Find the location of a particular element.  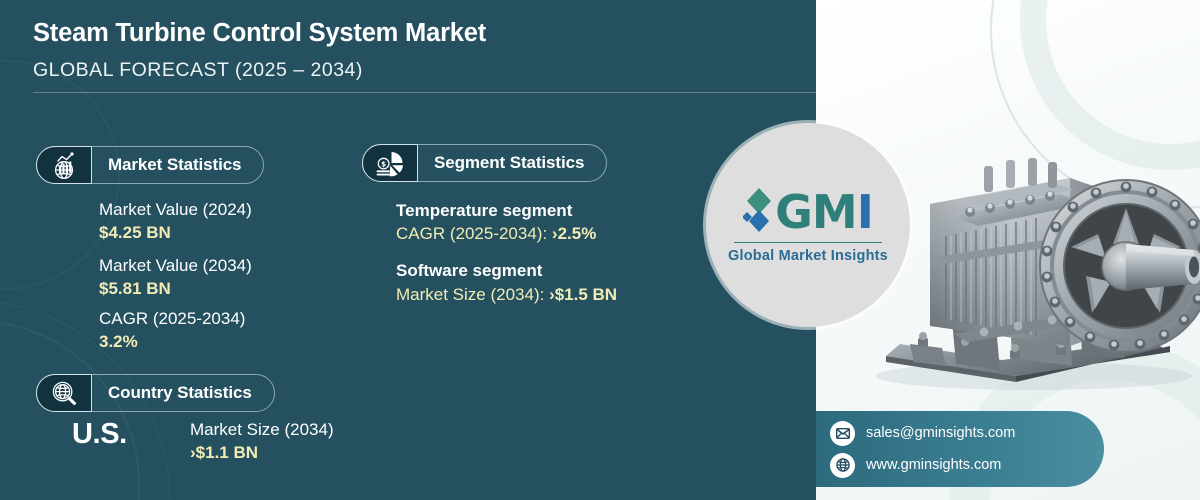

temperature-segment-metric-row: CAGR (2025-2034): ›2.5% is located at coordinates (506, 234).